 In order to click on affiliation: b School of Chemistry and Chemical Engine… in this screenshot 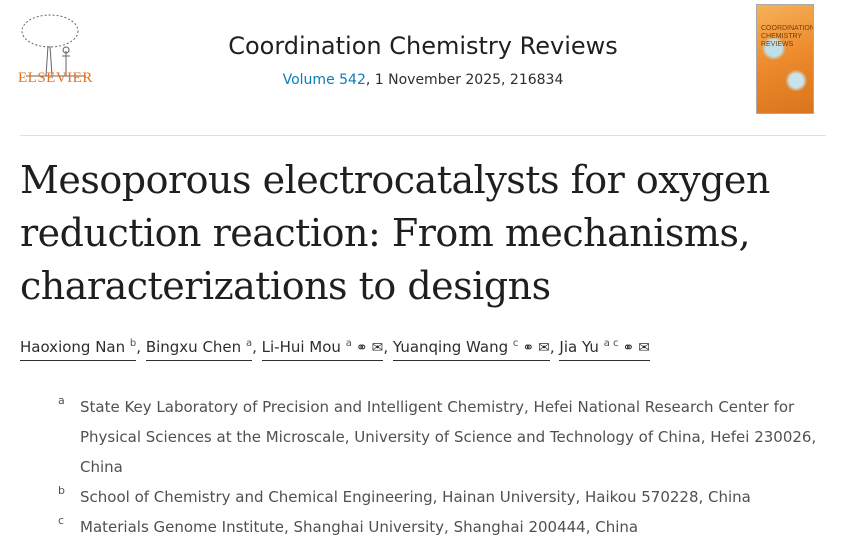, I will do `click(404, 495)`.